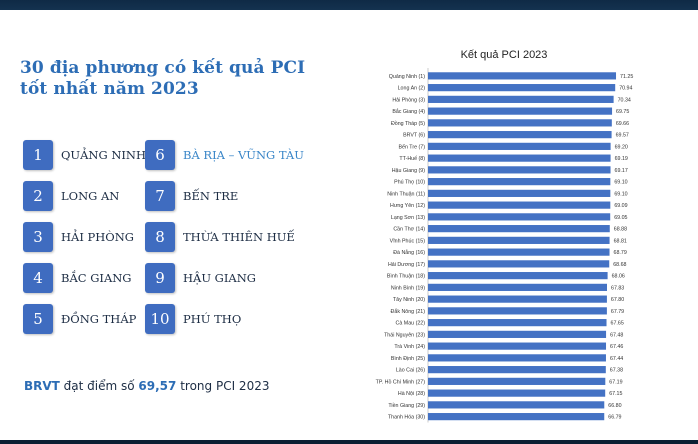  Describe the element at coordinates (408, 288) in the screenshot. I see `category-label: Ninh Bình (19)` at that location.